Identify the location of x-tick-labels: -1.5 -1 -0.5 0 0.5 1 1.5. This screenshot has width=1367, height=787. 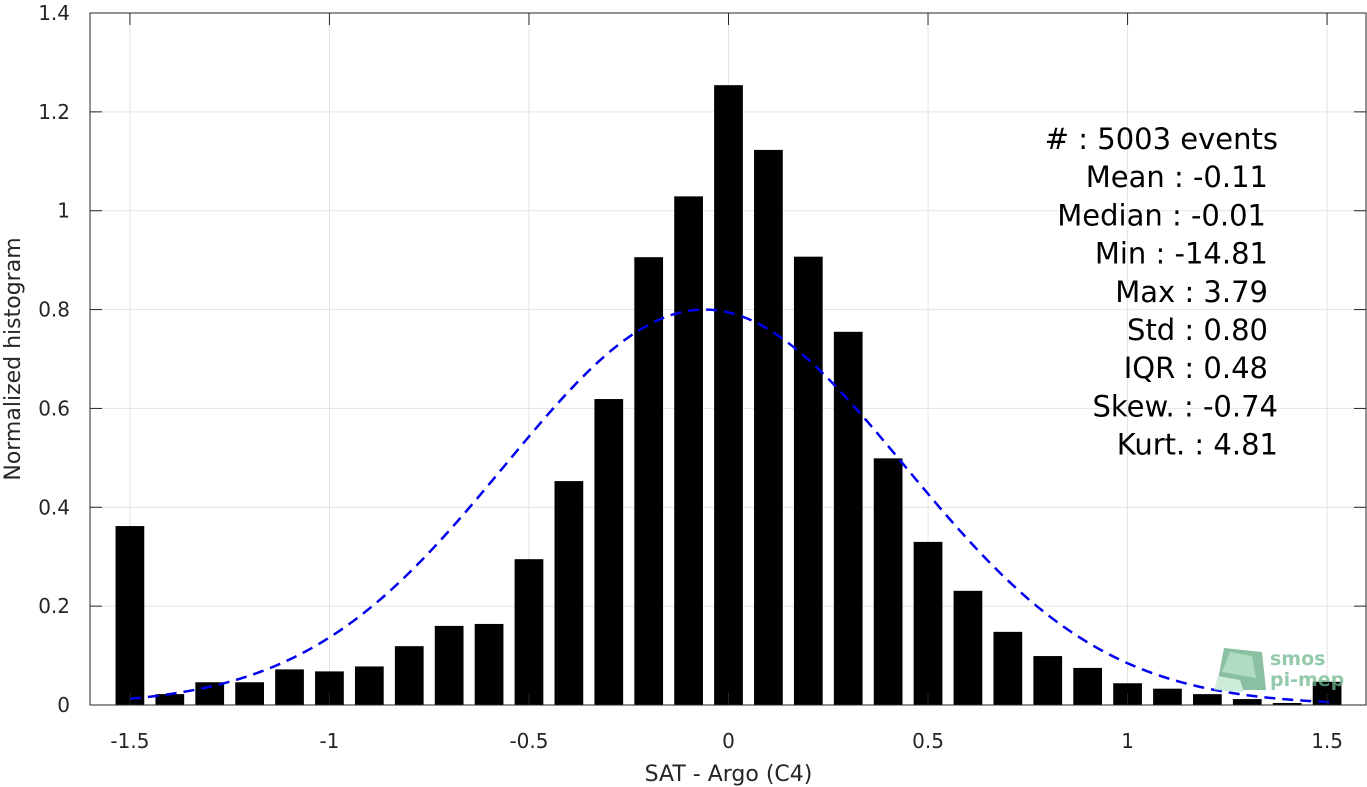
(726, 741).